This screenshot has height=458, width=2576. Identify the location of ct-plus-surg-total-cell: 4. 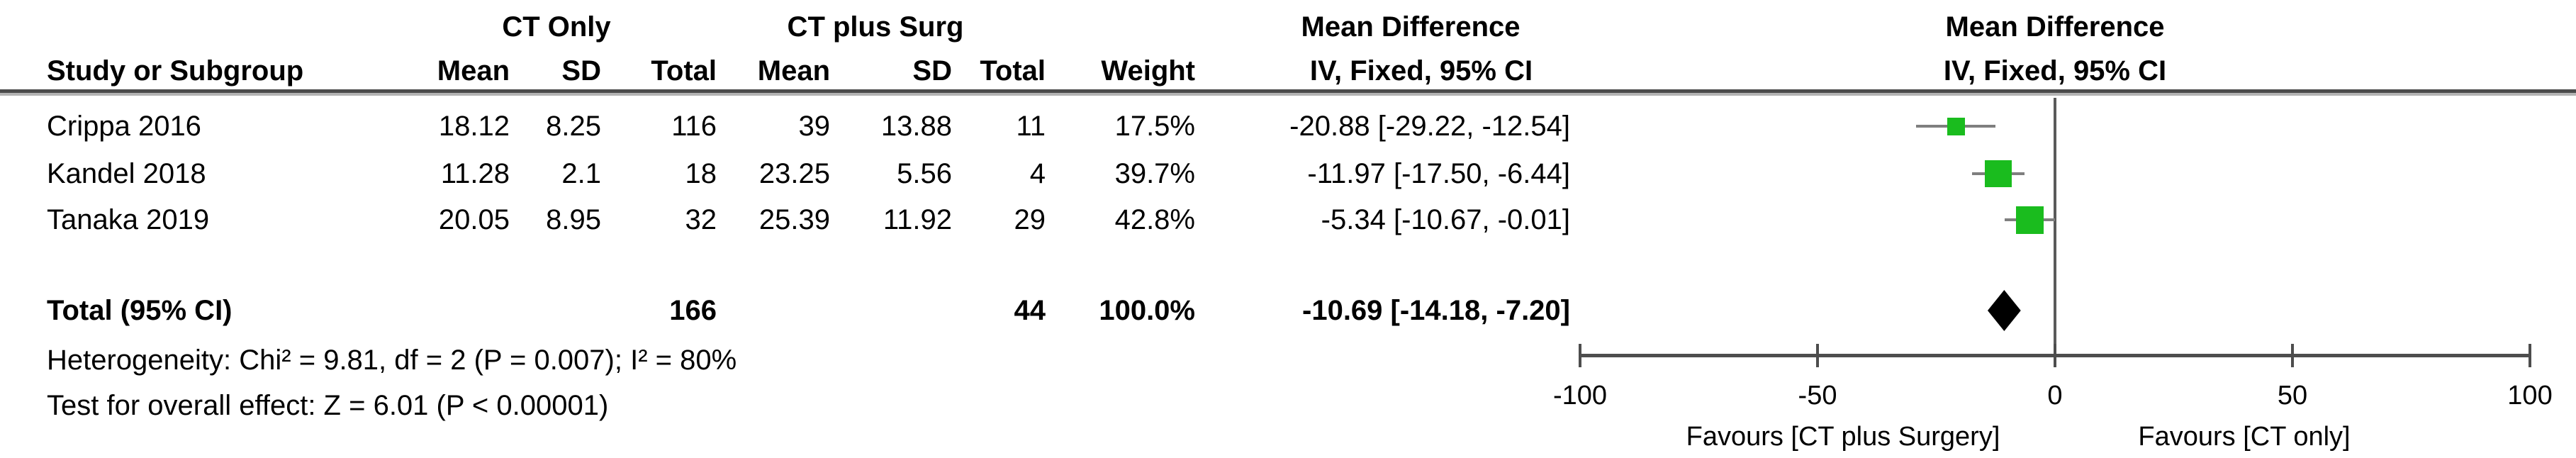
(1037, 173).